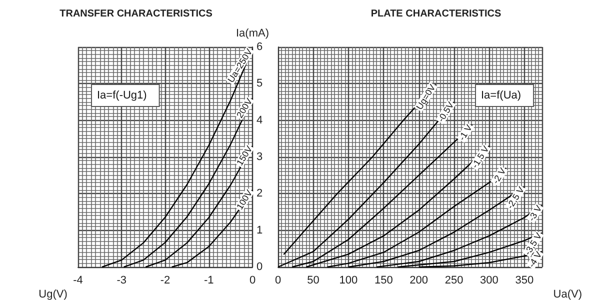  Describe the element at coordinates (259, 47) in the screenshot. I see `y-tick-label: 6` at that location.